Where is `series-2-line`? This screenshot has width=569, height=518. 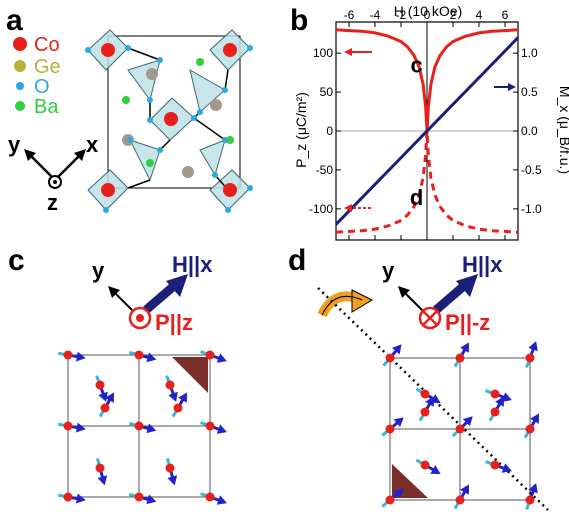
series-2-line is located at coordinates (427, 131).